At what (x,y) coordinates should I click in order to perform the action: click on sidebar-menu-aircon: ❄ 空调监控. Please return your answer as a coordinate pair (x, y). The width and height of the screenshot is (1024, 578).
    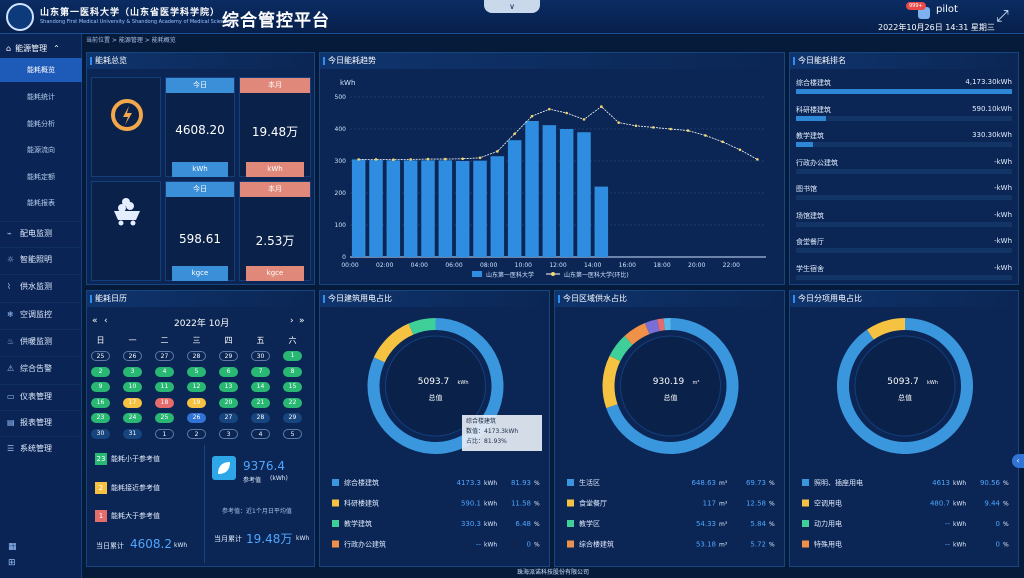
    Looking at the image, I should click on (41, 314).